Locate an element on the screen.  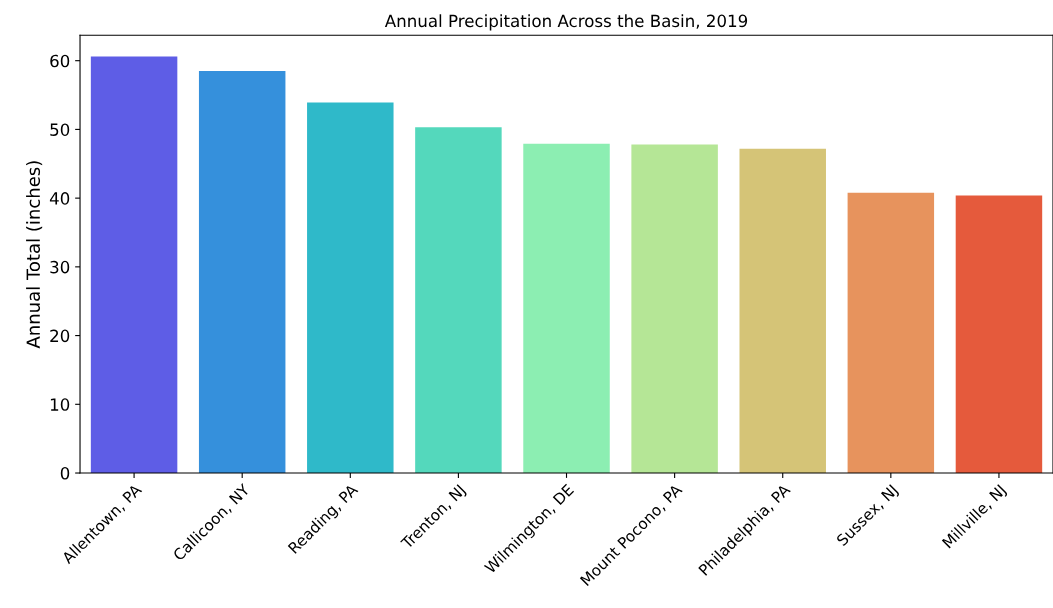
y-tick-label: 20 is located at coordinates (60, 336).